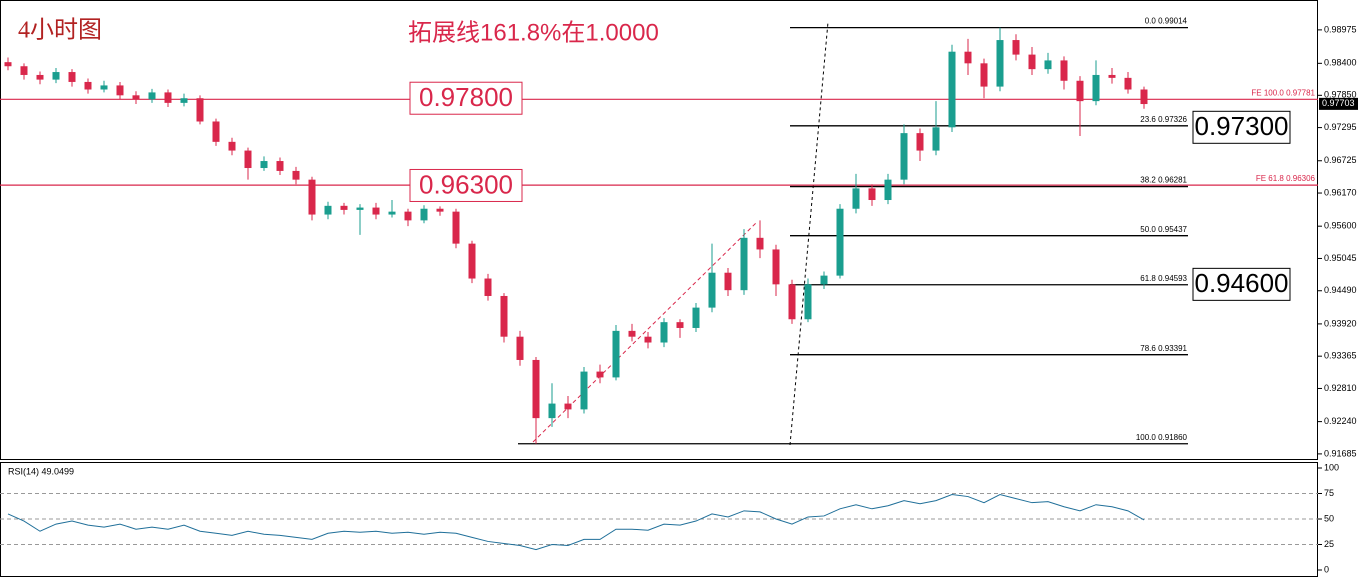  What do you see at coordinates (1340, 192) in the screenshot?
I see `y-tick-label: 0.96170` at bounding box center [1340, 192].